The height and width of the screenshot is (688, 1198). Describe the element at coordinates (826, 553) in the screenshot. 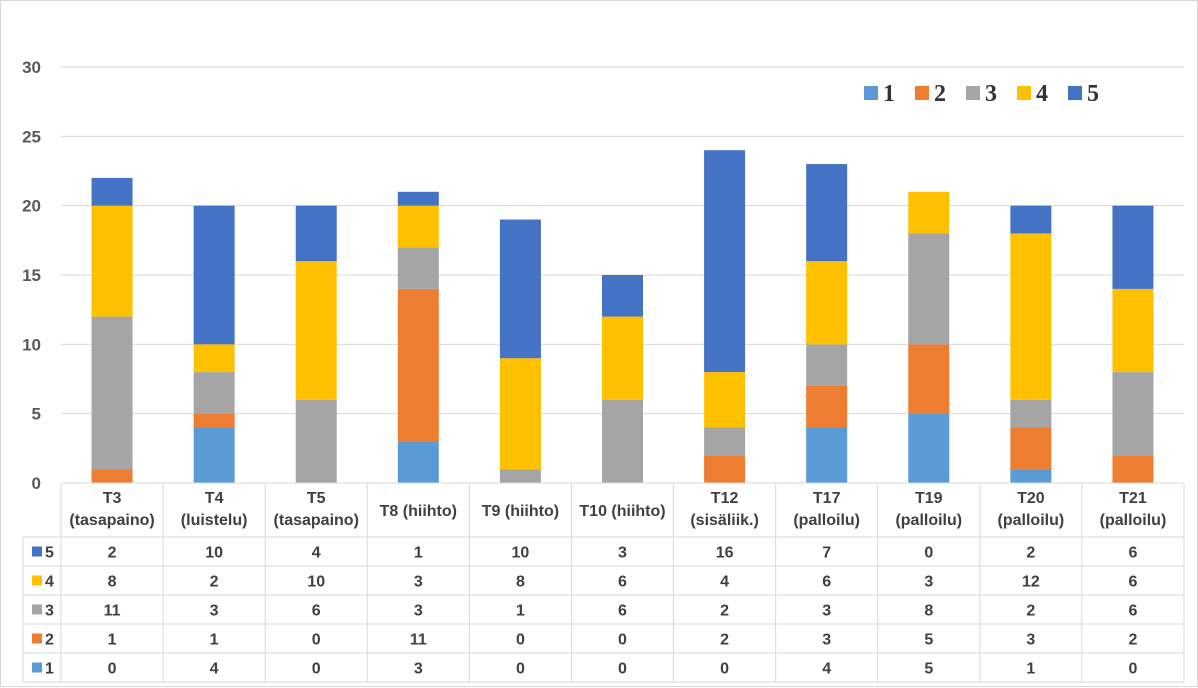

I see `data-label: 7` at that location.